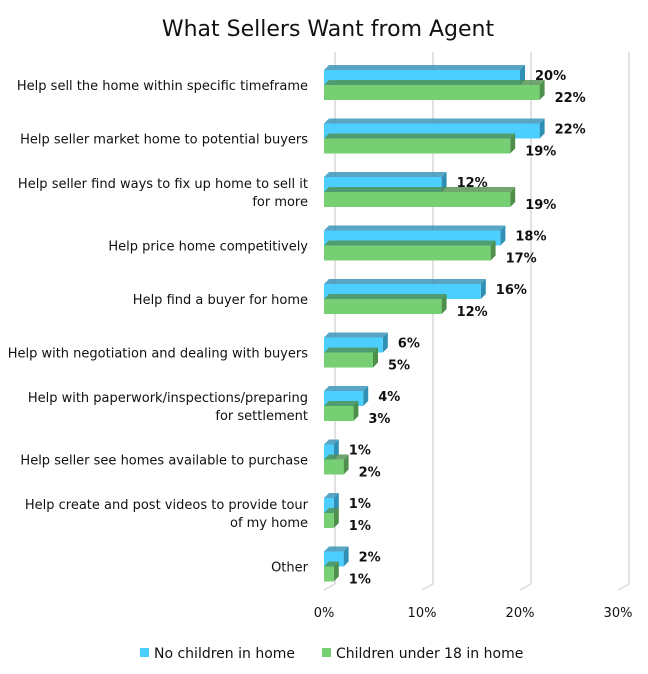 This screenshot has height=674, width=648. Describe the element at coordinates (530, 237) in the screenshot. I see `data-label: 18%` at that location.